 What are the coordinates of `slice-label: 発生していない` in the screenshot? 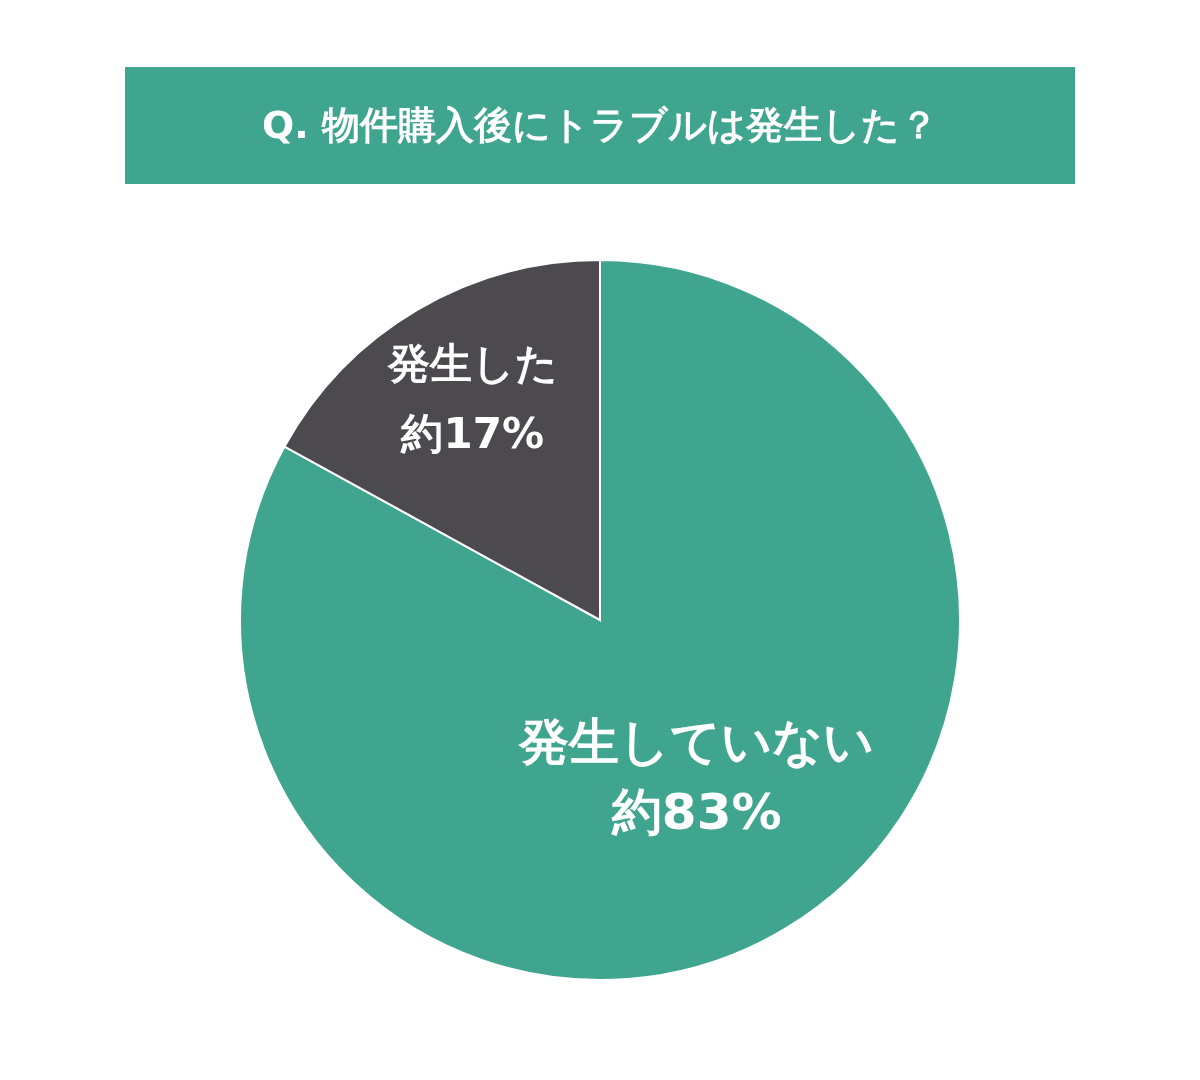 It's located at (696, 741).